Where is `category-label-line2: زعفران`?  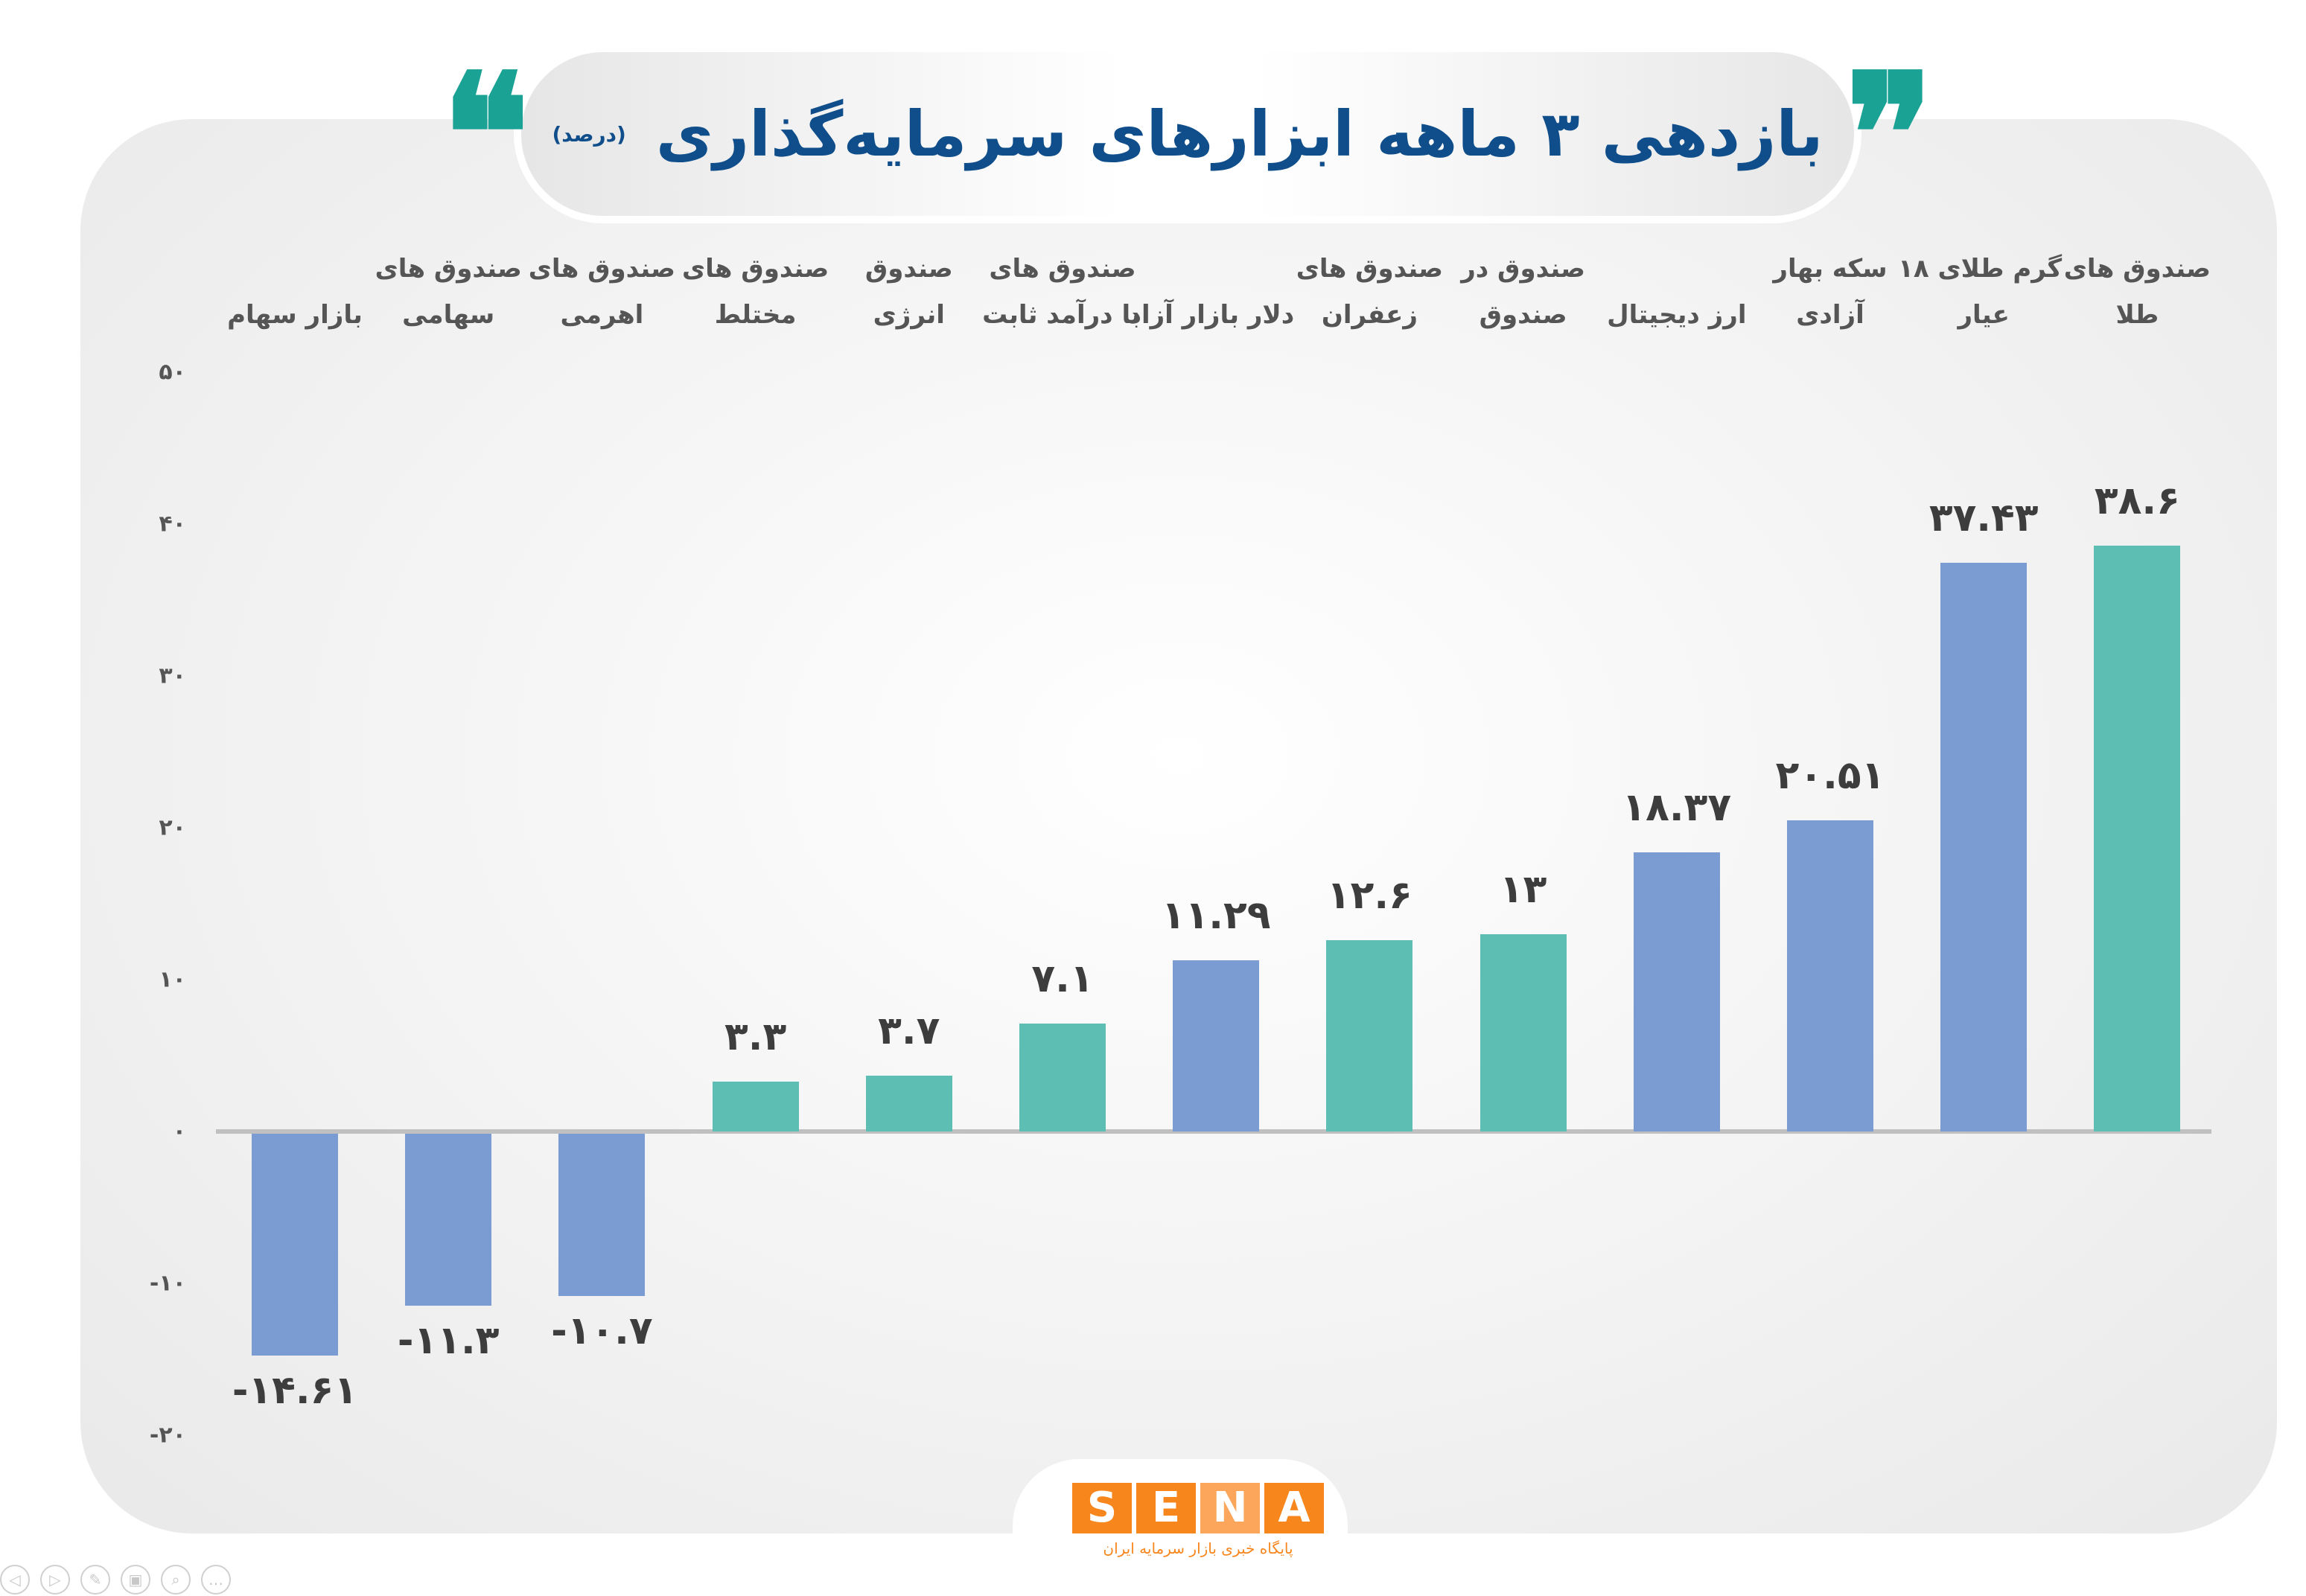 category-label-line2: زعفران is located at coordinates (1369, 315).